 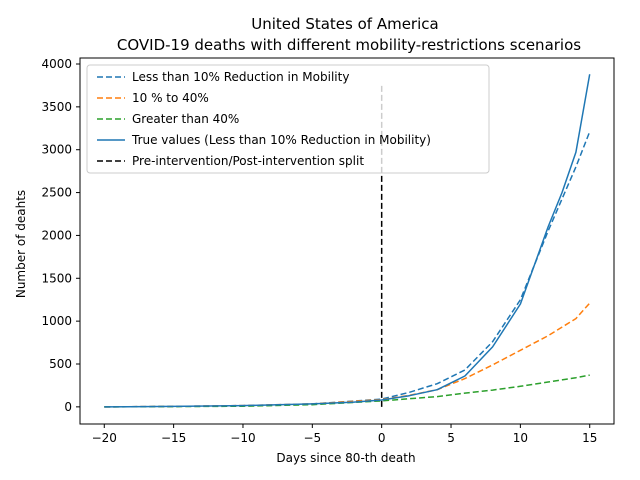 What do you see at coordinates (56, 64) in the screenshot?
I see `y-tick-label: 4000` at bounding box center [56, 64].